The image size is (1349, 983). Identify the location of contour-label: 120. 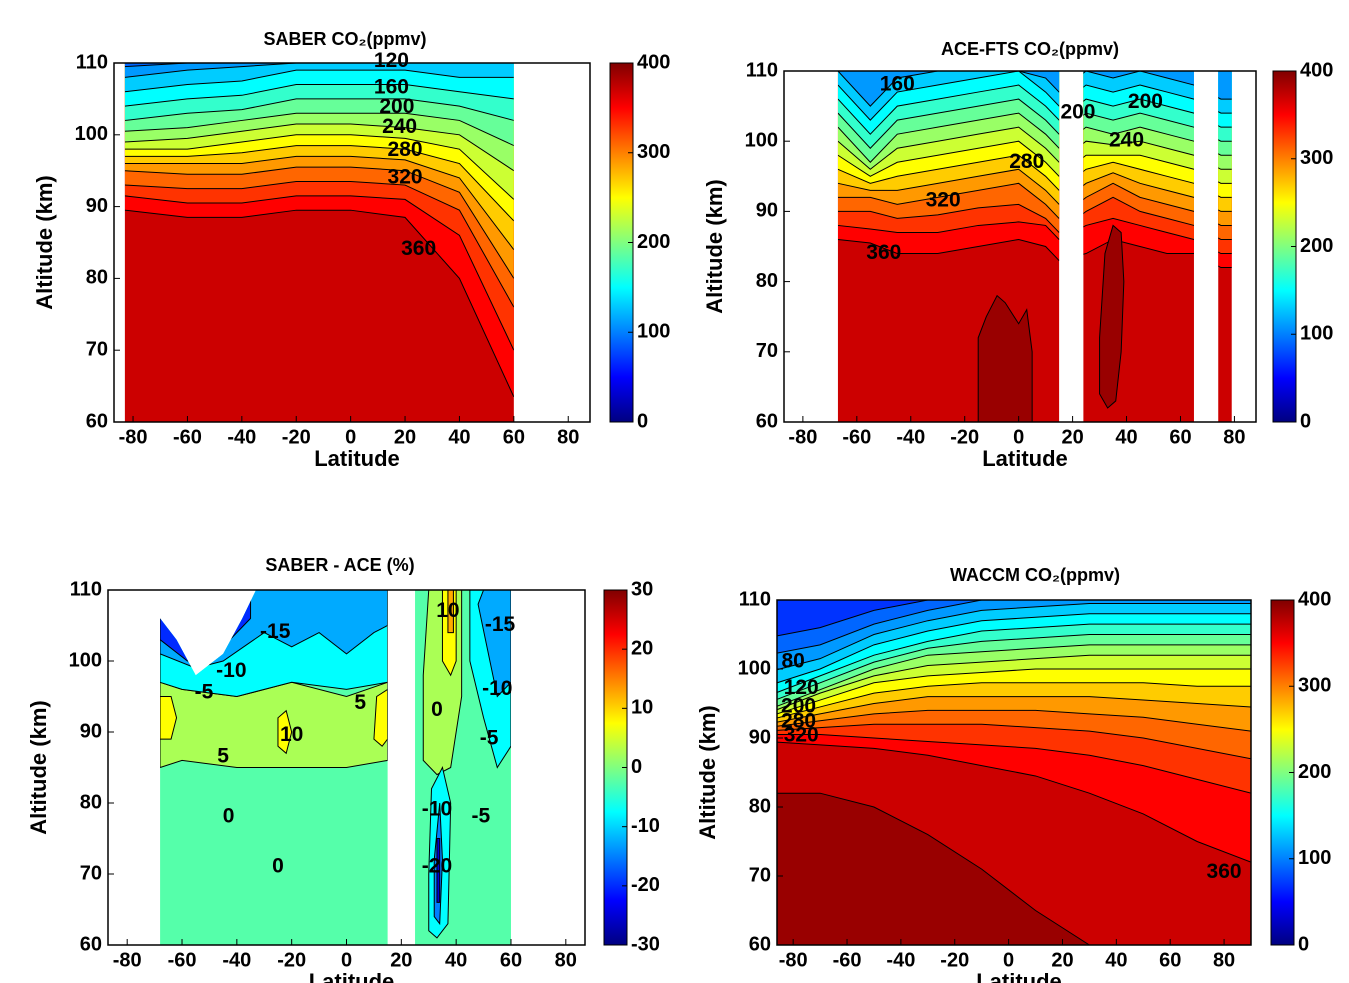
(391, 60).